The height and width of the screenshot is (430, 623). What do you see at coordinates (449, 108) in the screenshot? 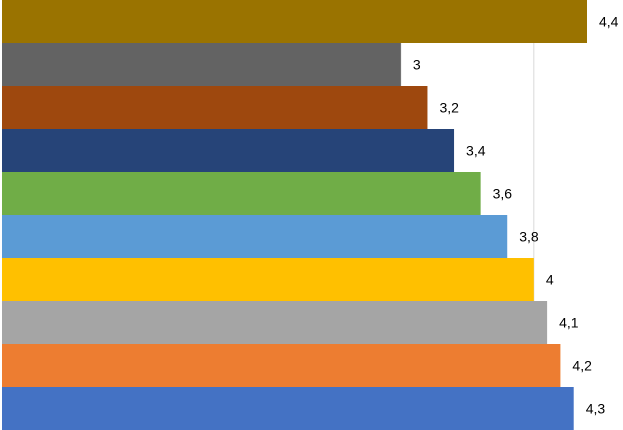
I see `data-label-3: 3,2` at bounding box center [449, 108].